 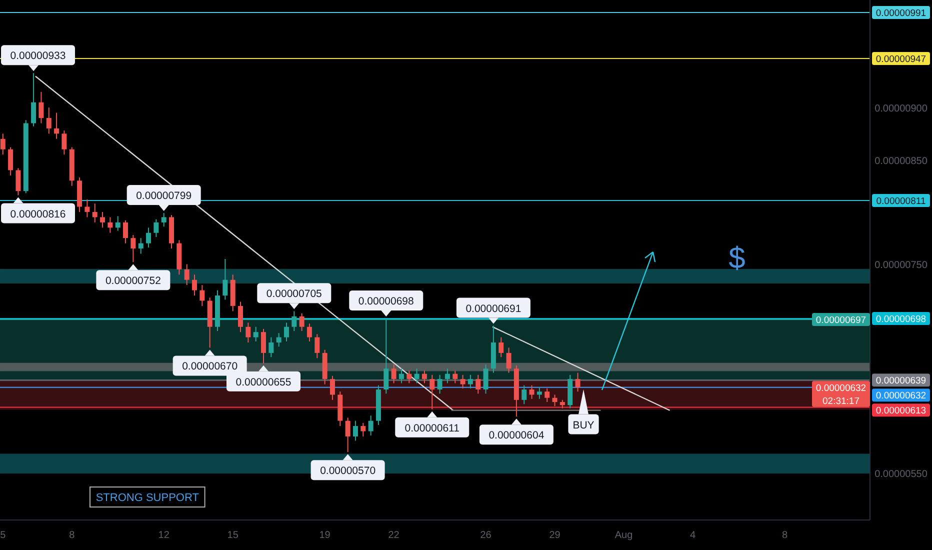 I want to click on y-tick-label: 0.00000850, so click(x=901, y=161).